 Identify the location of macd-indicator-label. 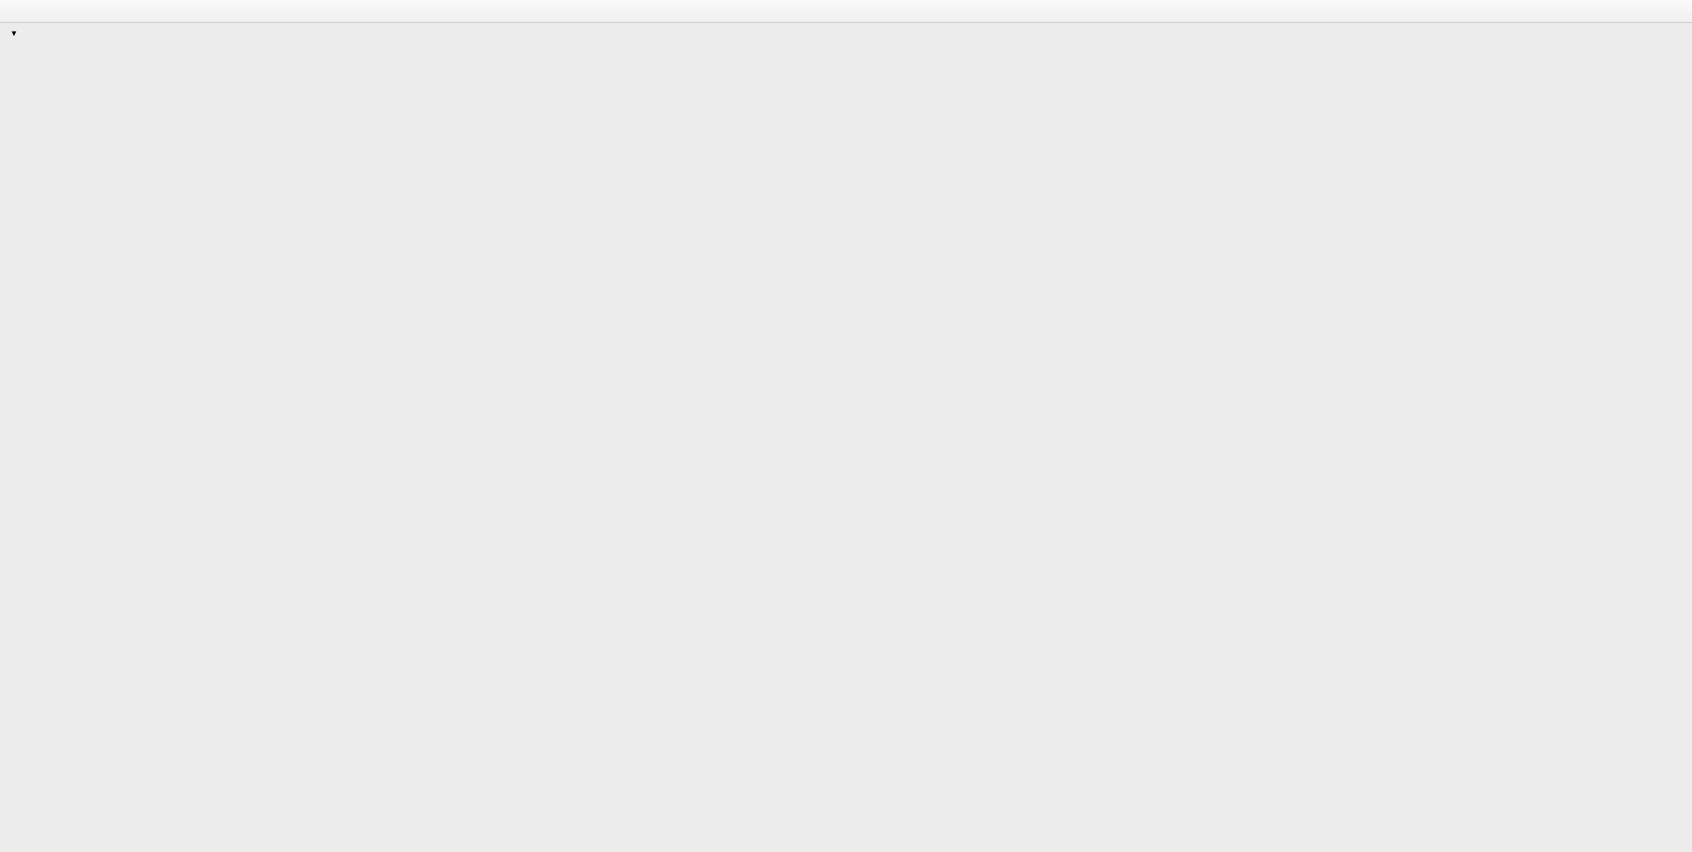
(15, 625).